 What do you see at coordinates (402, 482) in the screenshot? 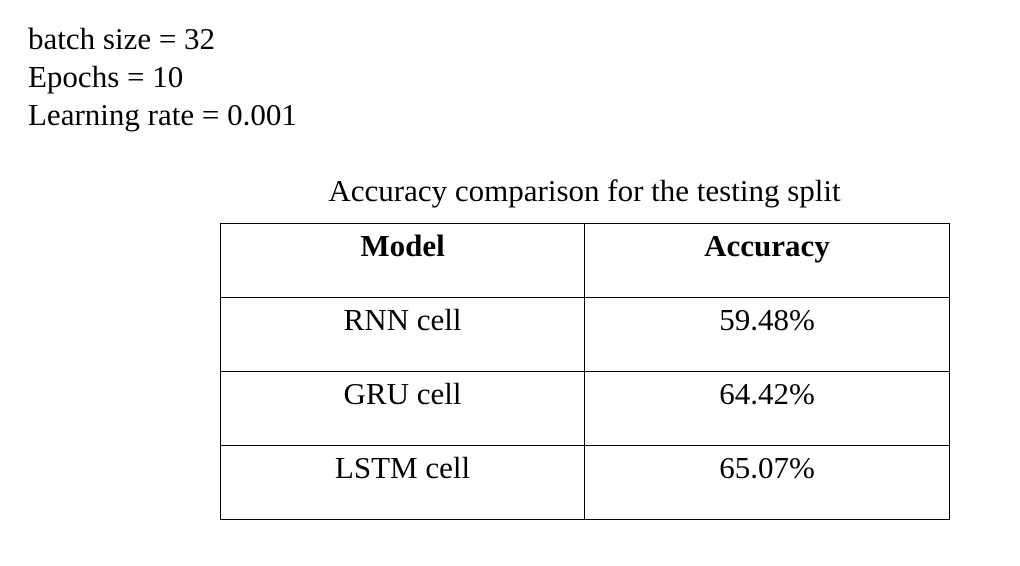
I see `model-cell: LSTM cell` at bounding box center [402, 482].